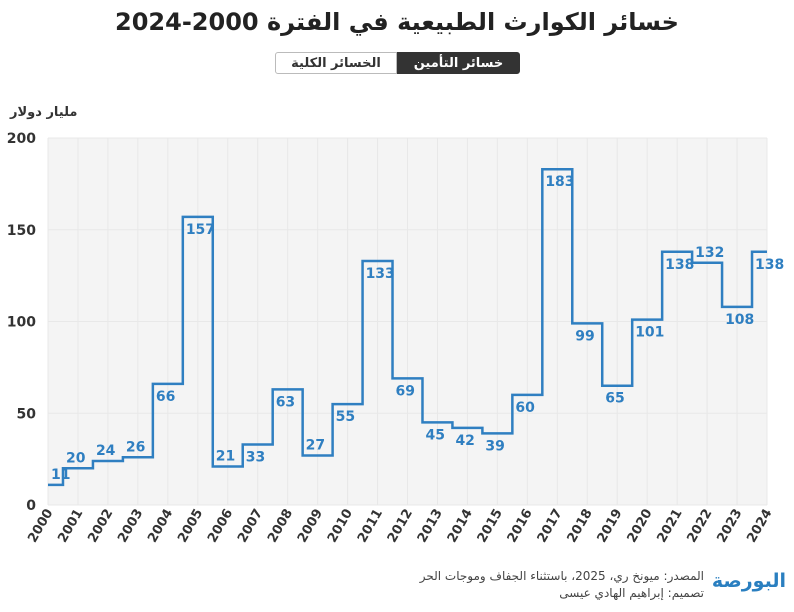  I want to click on x-tick-label: 2011, so click(370, 526).